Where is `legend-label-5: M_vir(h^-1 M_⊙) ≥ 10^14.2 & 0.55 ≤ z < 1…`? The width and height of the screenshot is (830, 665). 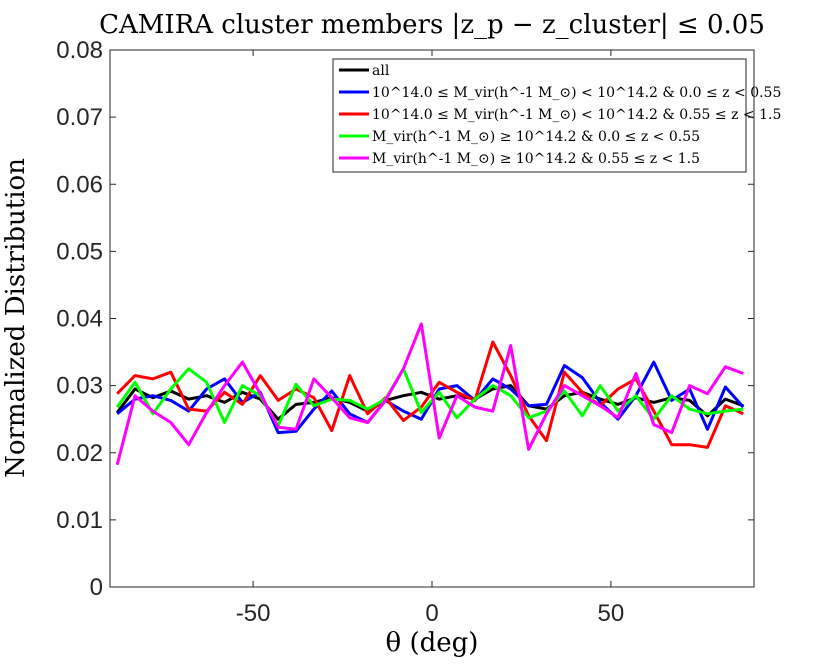 legend-label-5: M_vir(h^-1 M_⊙) ≥ 10^14.2 & 0.55 ≤ z < 1… is located at coordinates (536, 159).